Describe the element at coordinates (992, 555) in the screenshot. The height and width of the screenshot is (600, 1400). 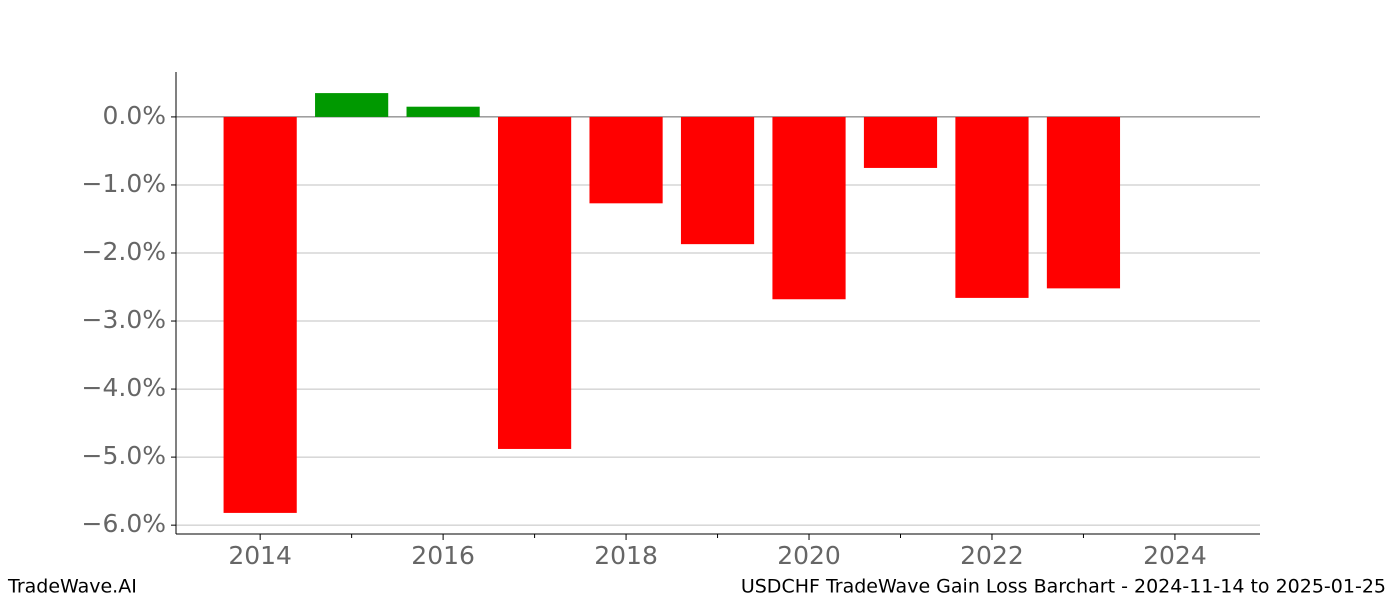
I see `x-tick-label: 2022` at that location.